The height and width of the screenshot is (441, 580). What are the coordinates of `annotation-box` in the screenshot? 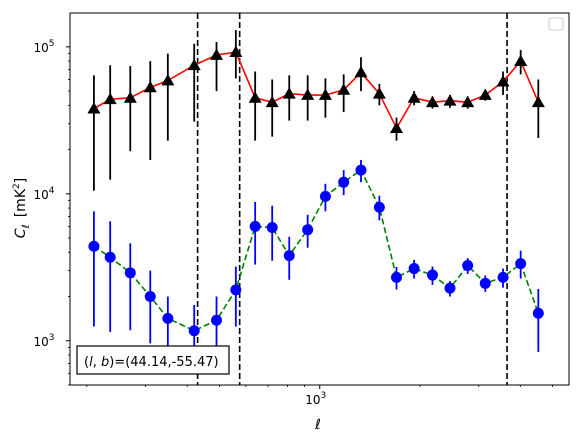 It's located at (153, 360).